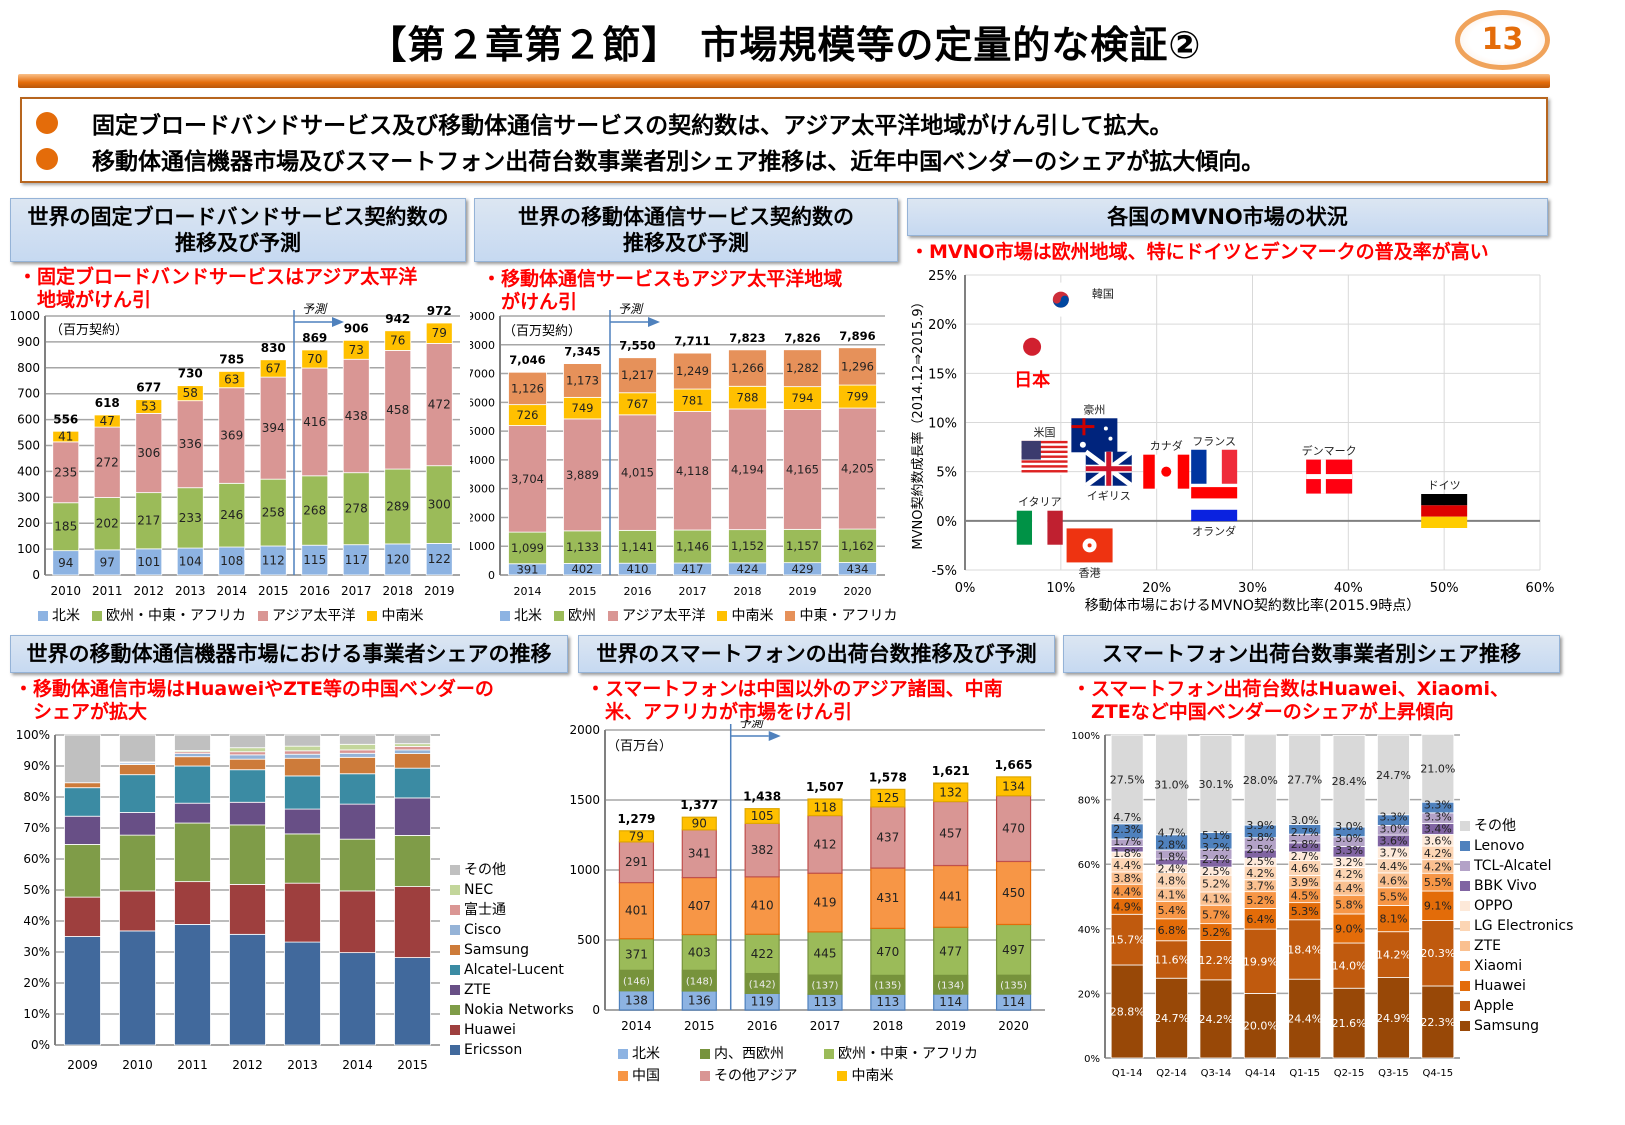  Describe the element at coordinates (951, 771) in the screenshot. I see `total-label: 1,621` at that location.